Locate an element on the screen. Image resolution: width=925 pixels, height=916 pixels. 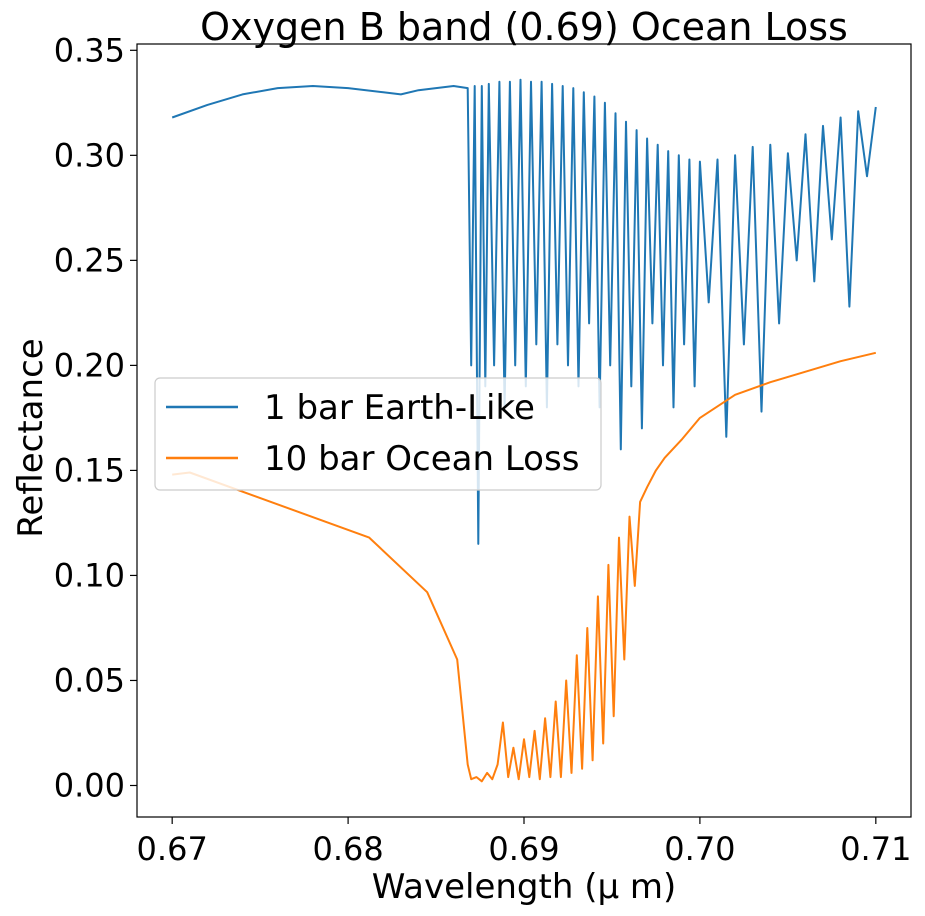
y-tick-label: 0.35 is located at coordinates (89, 50).